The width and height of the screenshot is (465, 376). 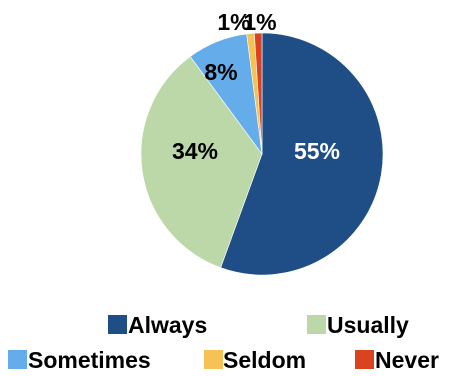 What do you see at coordinates (259, 22) in the screenshot?
I see `data-label-never: 1%` at bounding box center [259, 22].